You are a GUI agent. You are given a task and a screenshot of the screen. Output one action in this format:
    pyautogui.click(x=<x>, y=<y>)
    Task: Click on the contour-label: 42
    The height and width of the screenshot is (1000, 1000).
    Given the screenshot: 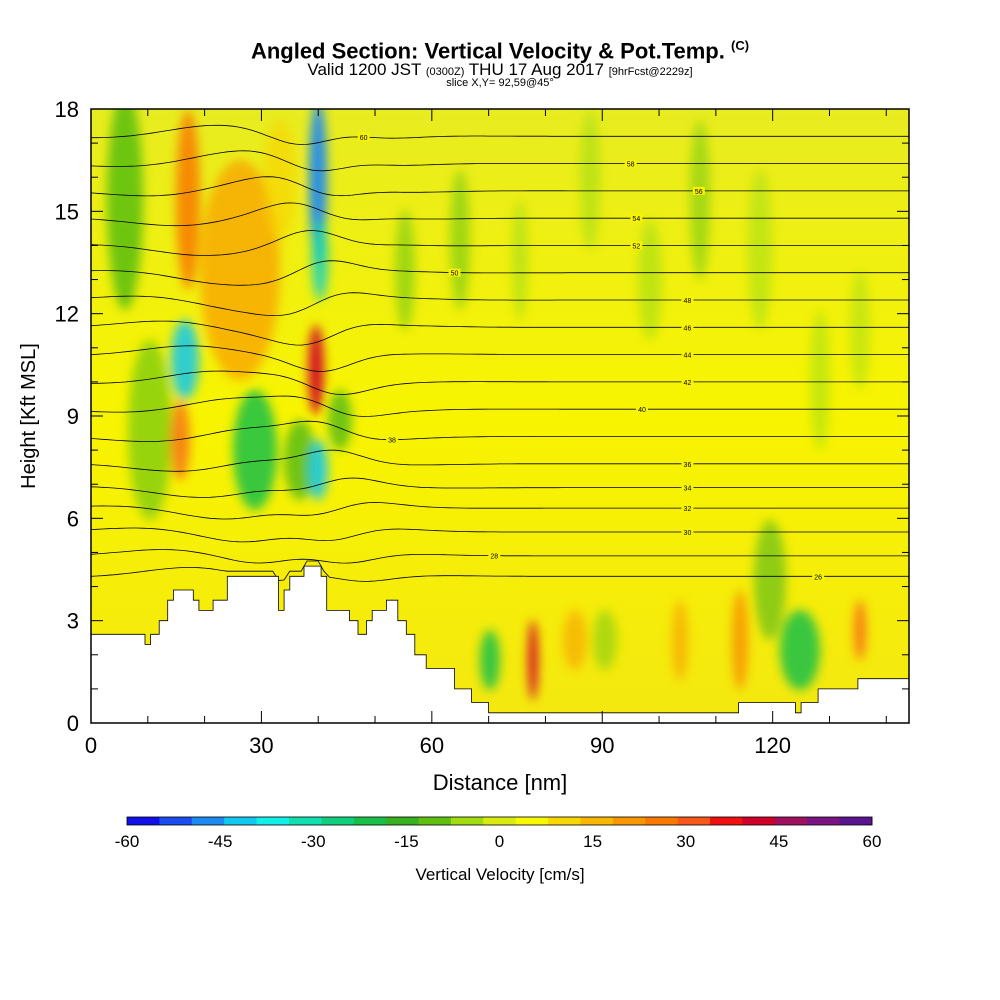 What is the action you would take?
    pyautogui.click(x=688, y=383)
    